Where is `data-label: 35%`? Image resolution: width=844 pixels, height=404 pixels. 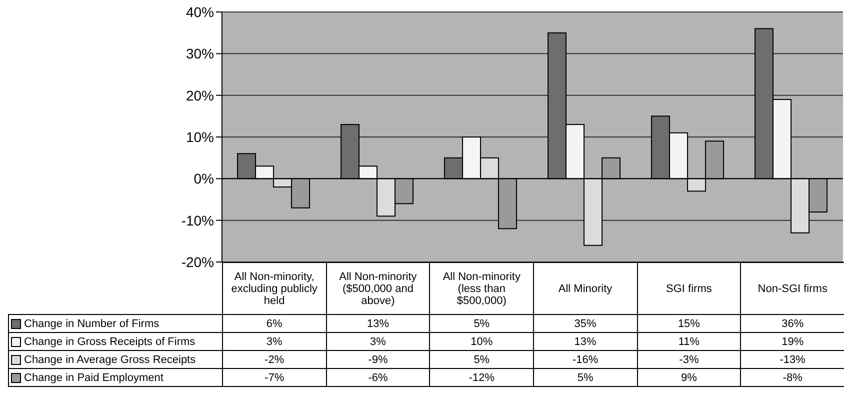 data-label: 35% is located at coordinates (585, 323).